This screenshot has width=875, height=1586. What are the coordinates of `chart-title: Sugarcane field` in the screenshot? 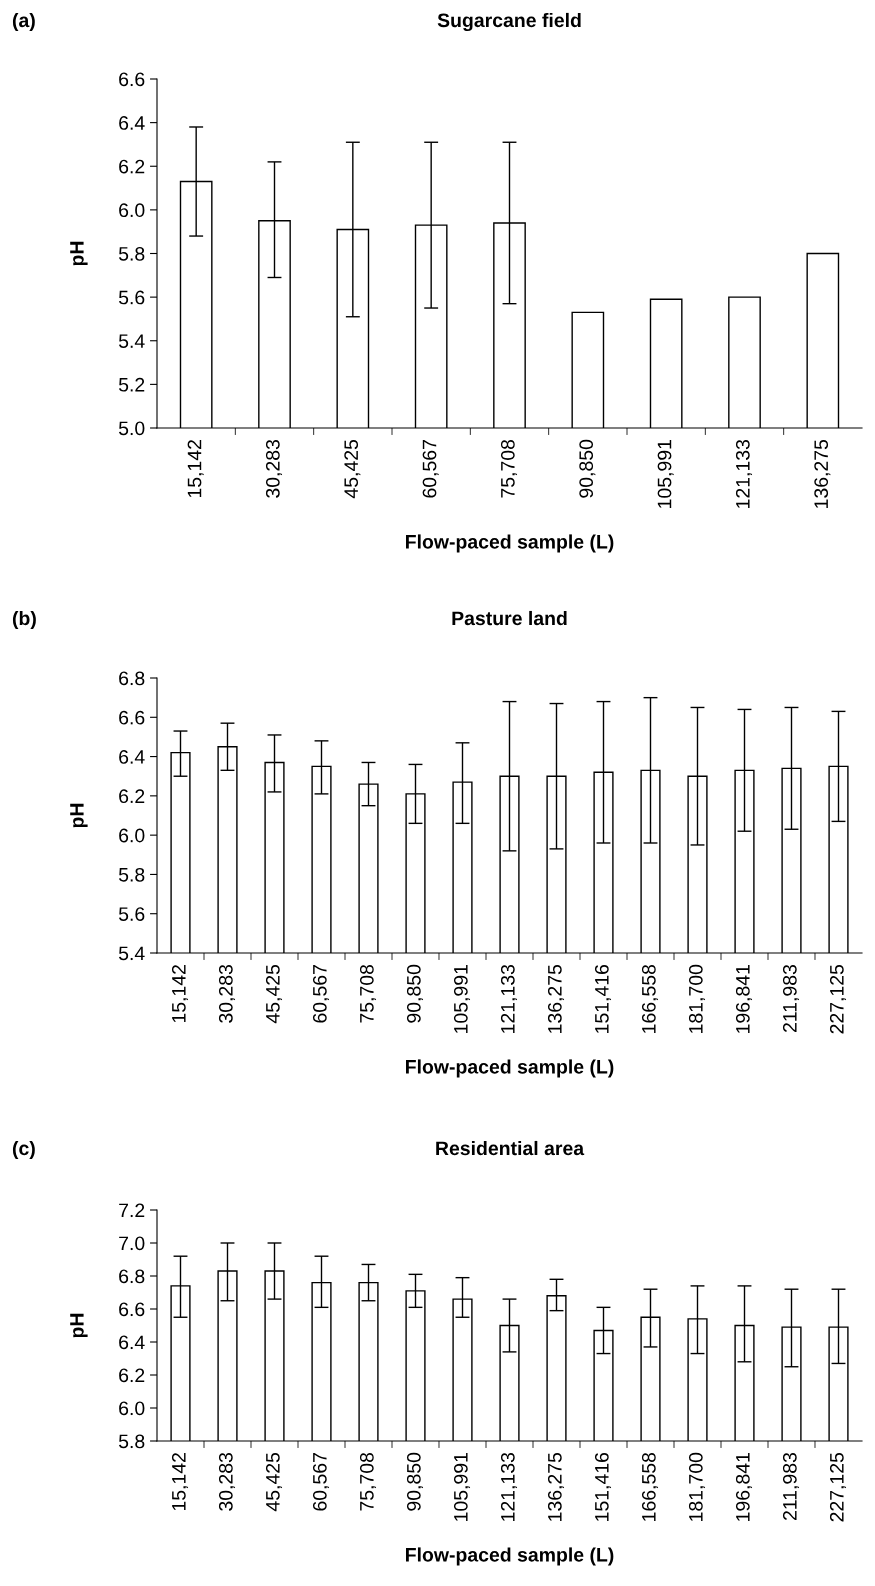 It's located at (509, 22).